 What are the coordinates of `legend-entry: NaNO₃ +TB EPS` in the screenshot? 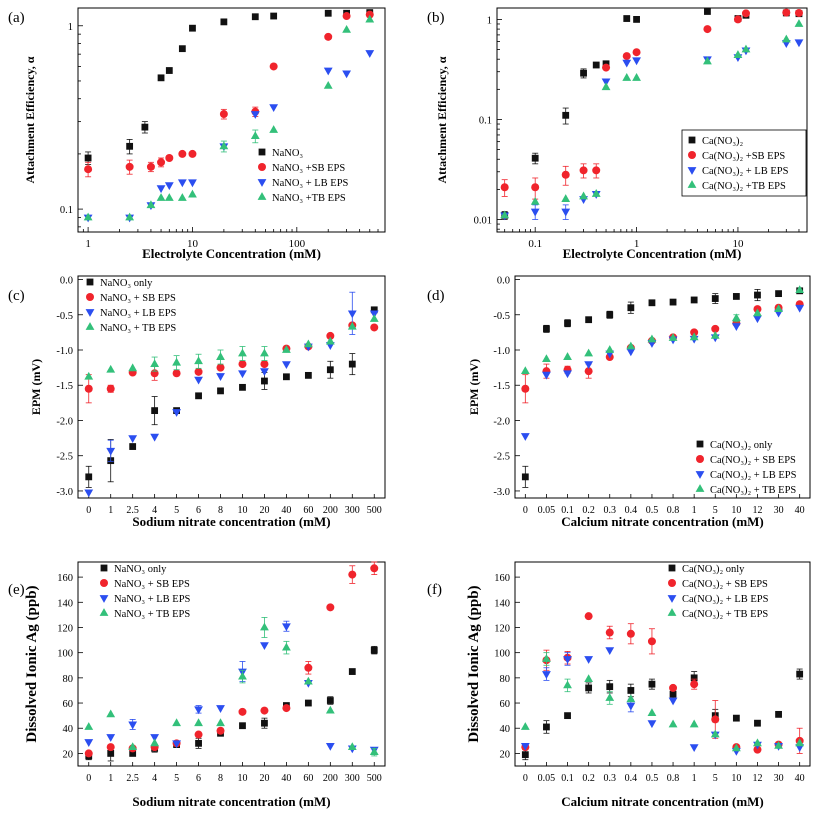 It's located at (309, 198).